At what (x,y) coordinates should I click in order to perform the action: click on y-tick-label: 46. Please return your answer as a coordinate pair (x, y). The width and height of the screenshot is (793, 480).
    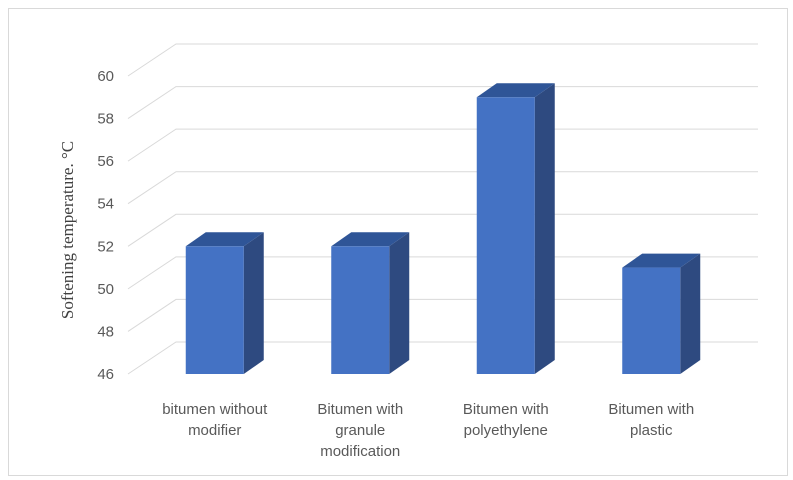
    Looking at the image, I should click on (105, 374).